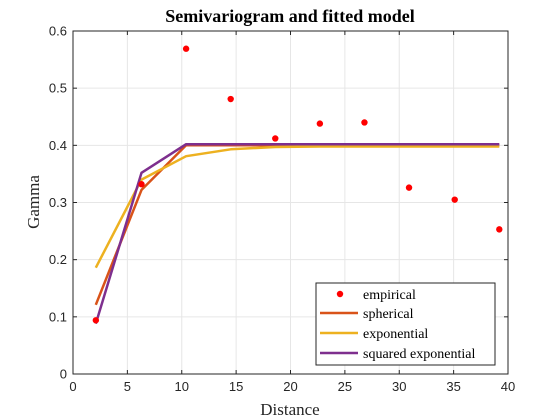  I want to click on x-tick-label: 0, so click(72, 386).